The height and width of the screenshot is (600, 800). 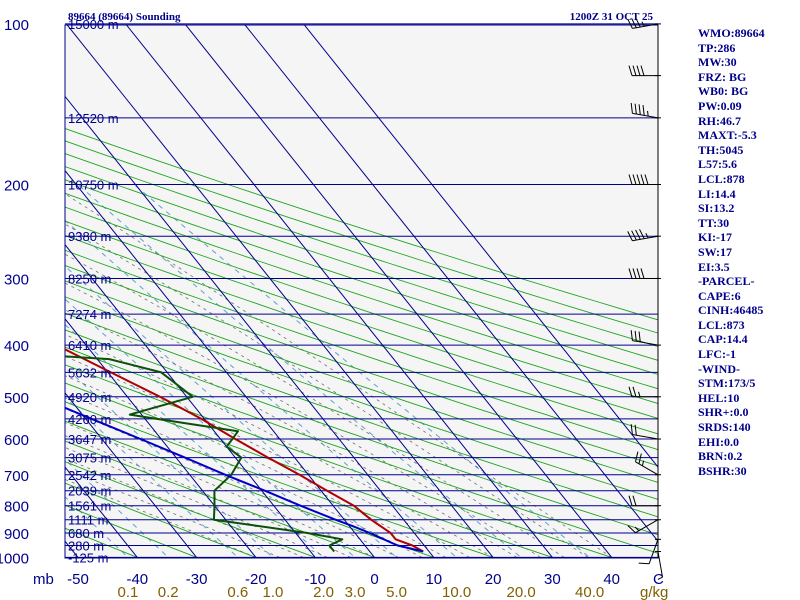 I want to click on height-label: 4920 m, so click(x=89, y=397).